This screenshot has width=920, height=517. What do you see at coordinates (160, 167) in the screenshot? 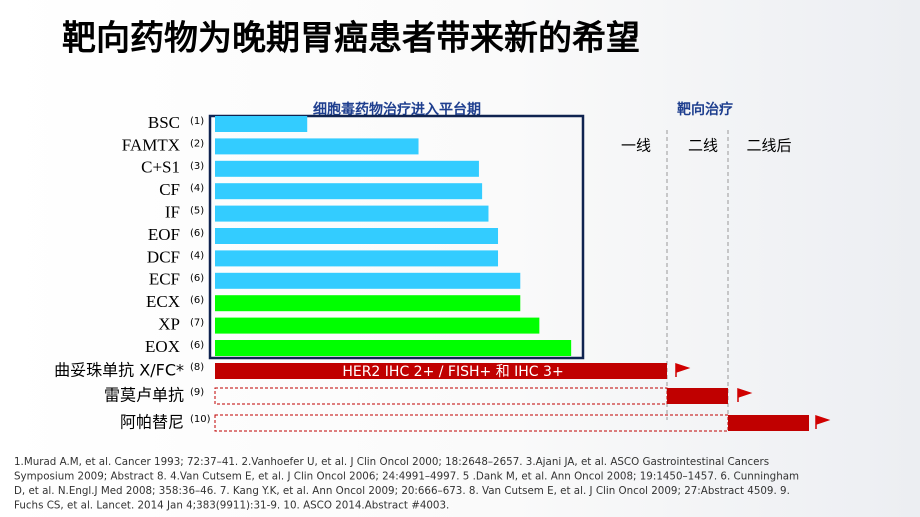
I see `category-label: C+S1` at bounding box center [160, 167].